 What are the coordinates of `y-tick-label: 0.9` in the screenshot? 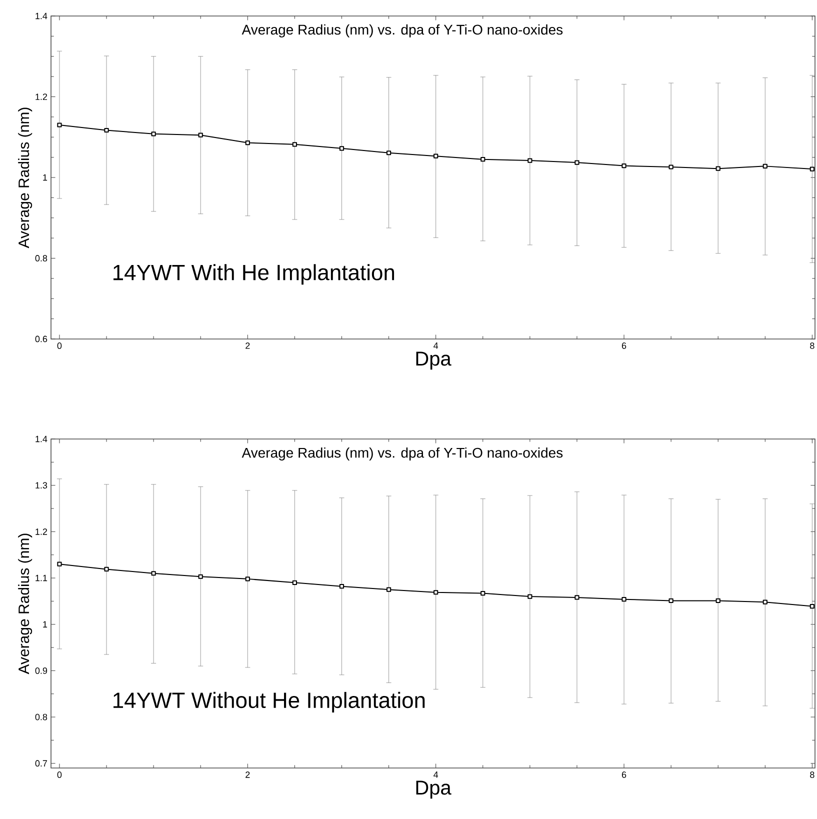 It's located at (41, 670).